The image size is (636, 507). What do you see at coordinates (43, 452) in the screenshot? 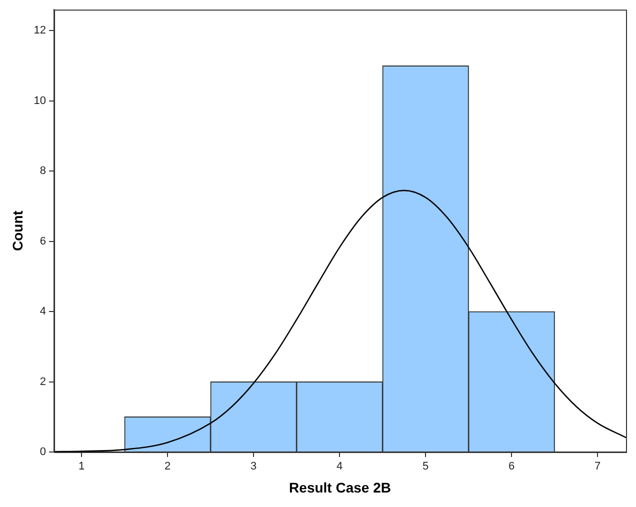
I see `y-tick-label: 0` at bounding box center [43, 452].